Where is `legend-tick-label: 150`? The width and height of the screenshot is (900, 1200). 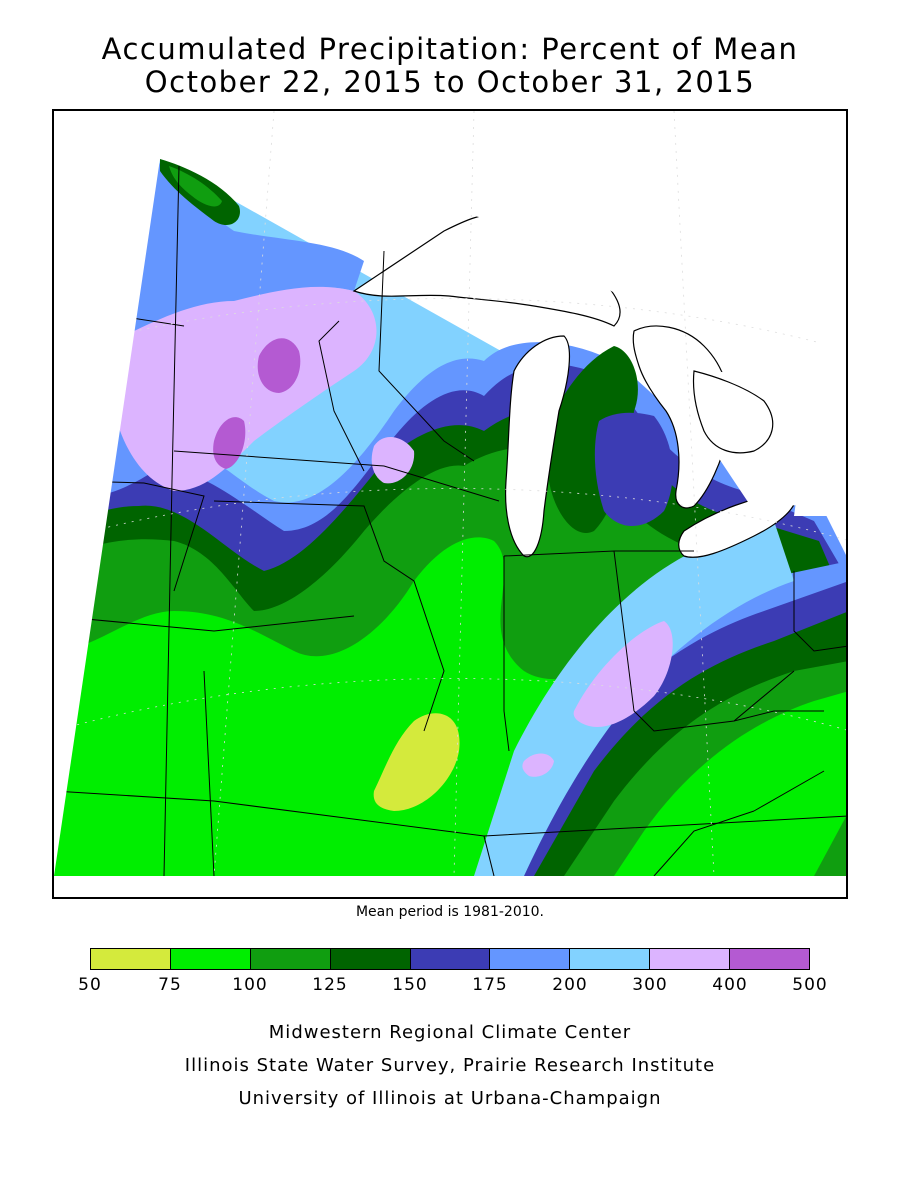 legend-tick-label: 150 is located at coordinates (410, 985).